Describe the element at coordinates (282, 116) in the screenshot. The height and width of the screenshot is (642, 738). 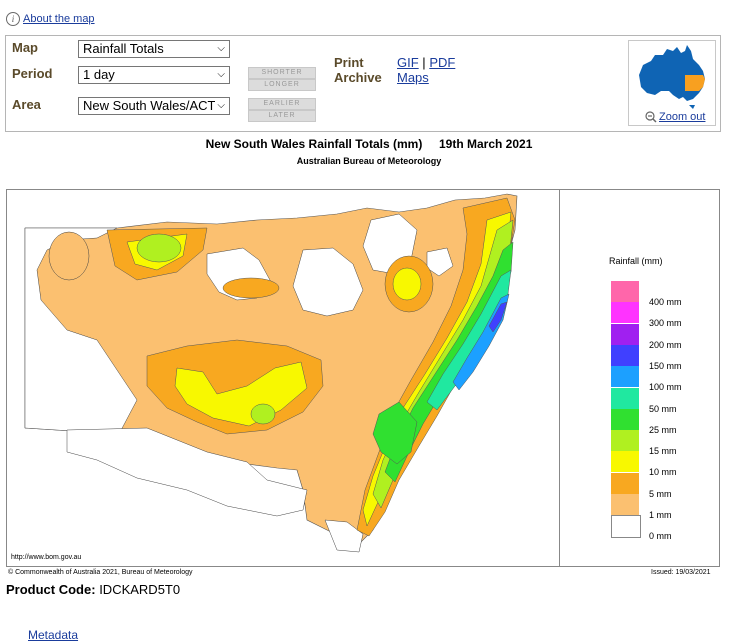
I see `later-button: LATER` at that location.